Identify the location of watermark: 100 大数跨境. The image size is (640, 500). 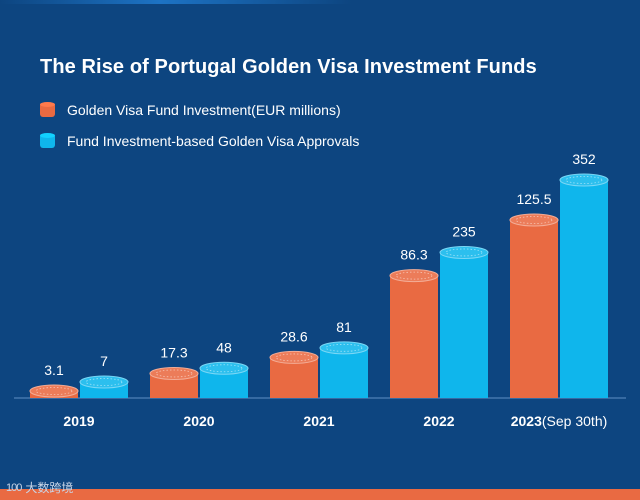
(39, 487).